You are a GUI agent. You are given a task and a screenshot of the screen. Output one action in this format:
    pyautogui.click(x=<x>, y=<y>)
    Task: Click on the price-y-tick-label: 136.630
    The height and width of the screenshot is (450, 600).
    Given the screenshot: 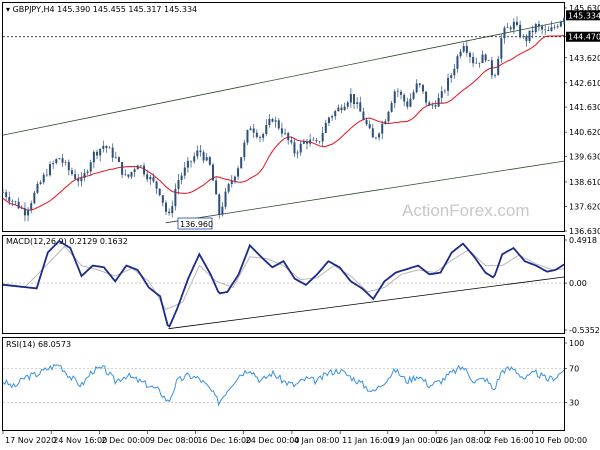 What is the action you would take?
    pyautogui.click(x=584, y=231)
    